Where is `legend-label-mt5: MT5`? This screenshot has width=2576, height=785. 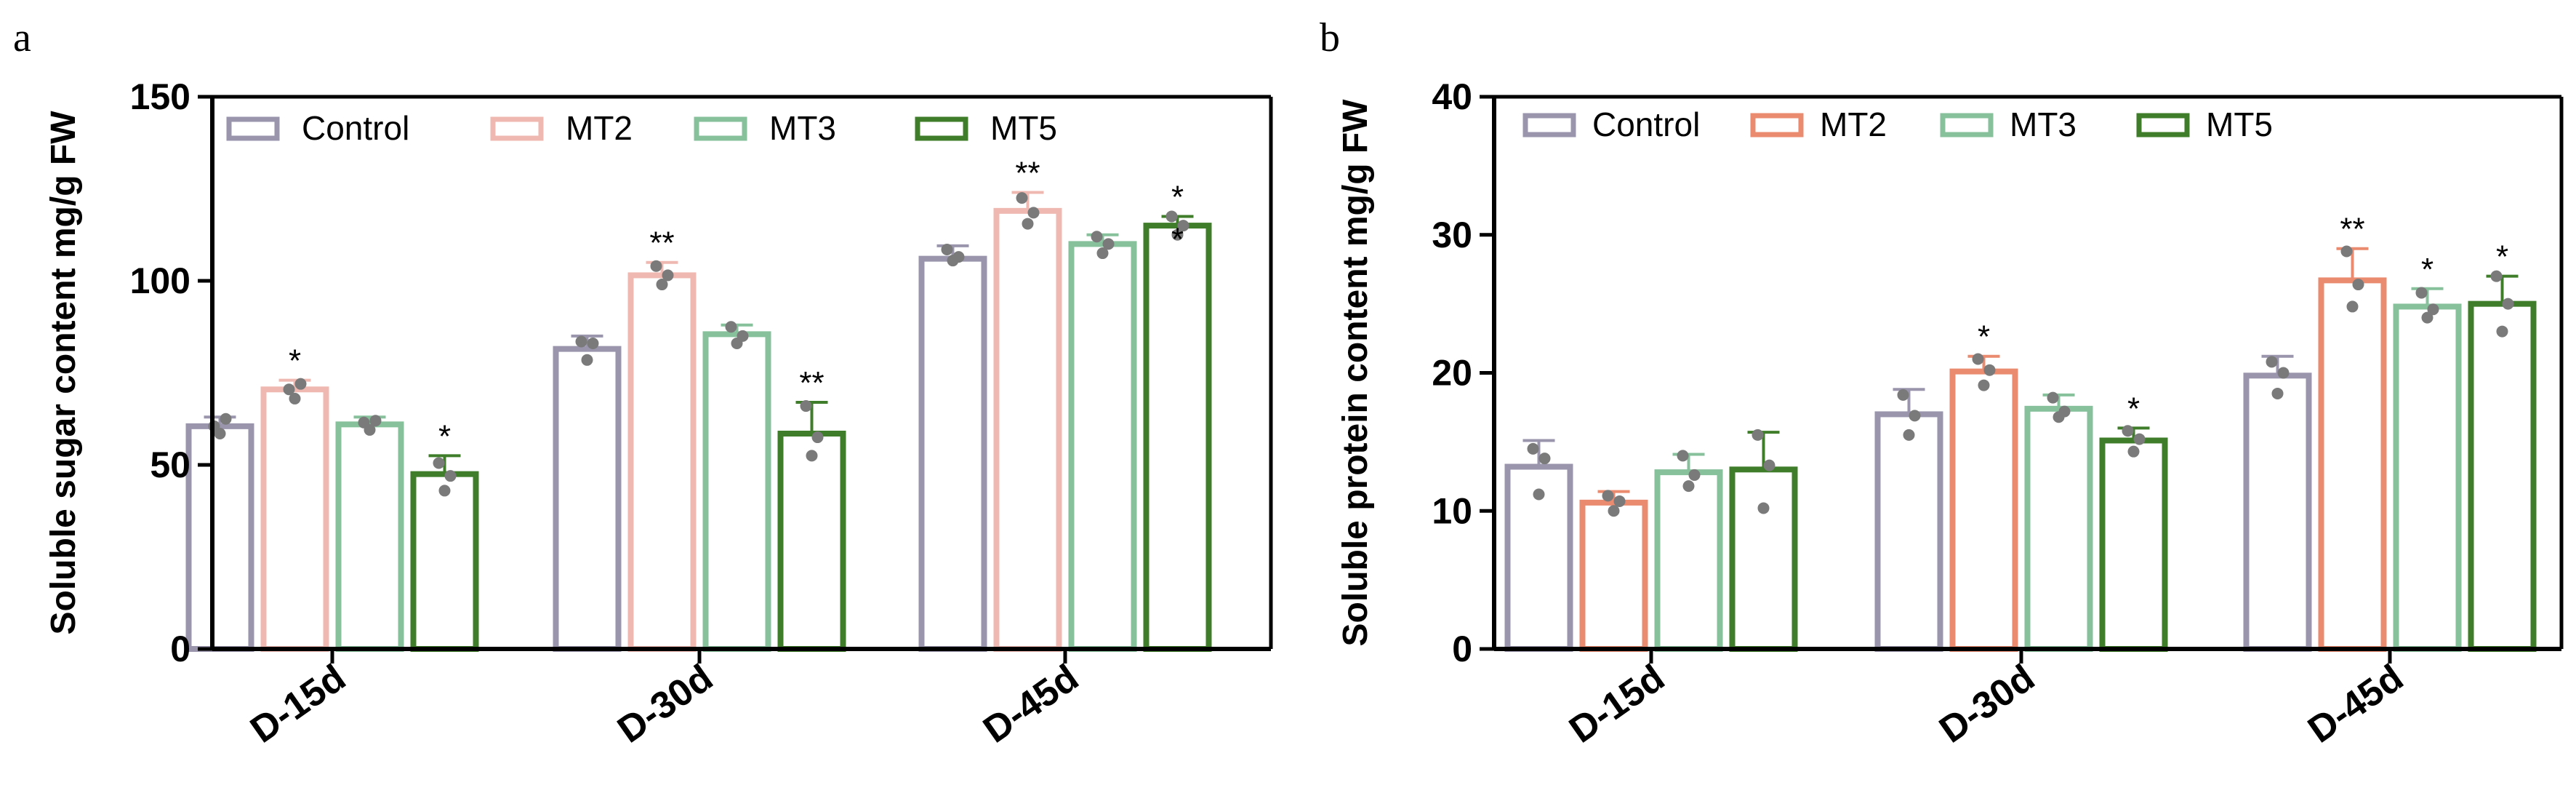 legend-label-mt5: MT5 is located at coordinates (2239, 124).